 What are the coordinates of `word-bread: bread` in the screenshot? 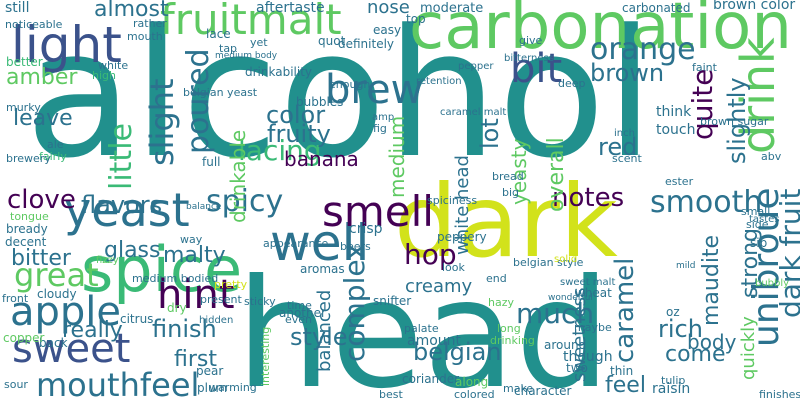 It's located at (508, 176).